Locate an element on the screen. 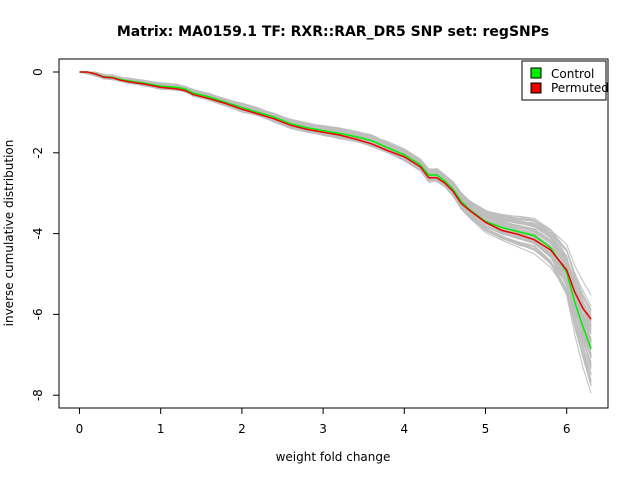 This screenshot has width=640, height=480. legend-swatch-permuted is located at coordinates (536, 88).